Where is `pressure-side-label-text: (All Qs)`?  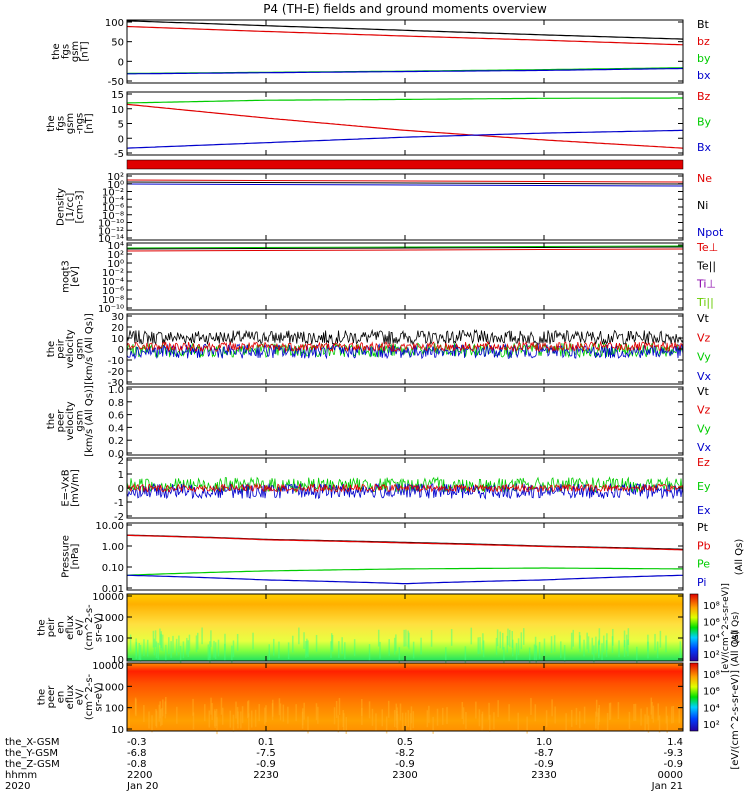
pressure-side-label-text: (All Qs) is located at coordinates (739, 557).